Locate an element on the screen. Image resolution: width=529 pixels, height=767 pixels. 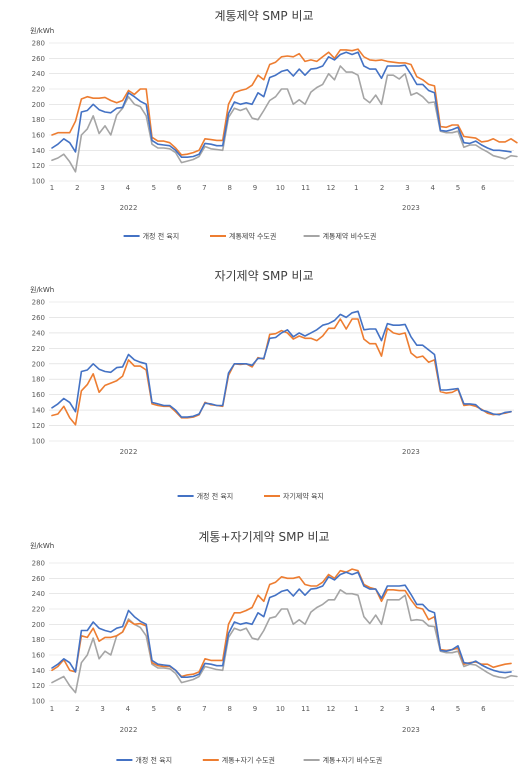
legend-label: 계통제약 수도권 is located at coordinates (252, 236).